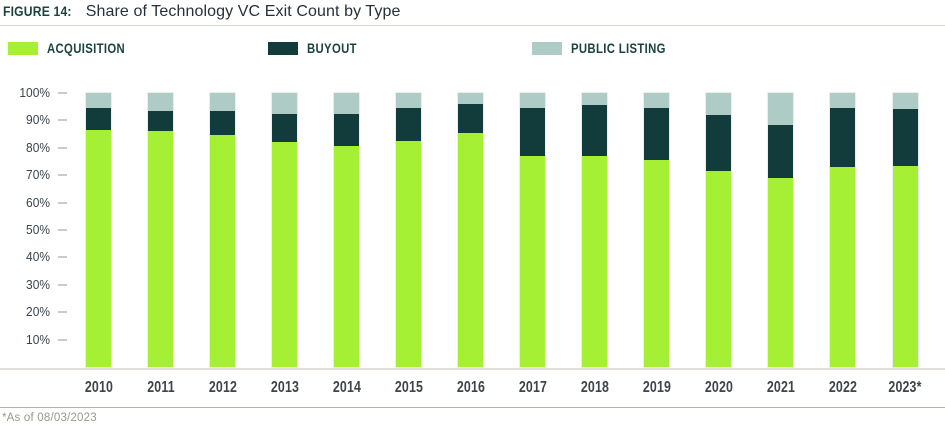  I want to click on stacked-bar-2011, so click(161, 230).